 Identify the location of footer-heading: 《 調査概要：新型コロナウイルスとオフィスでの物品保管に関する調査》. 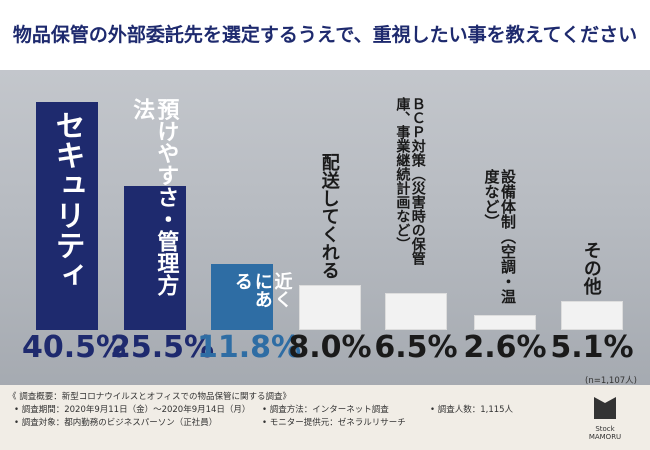
(150, 397).